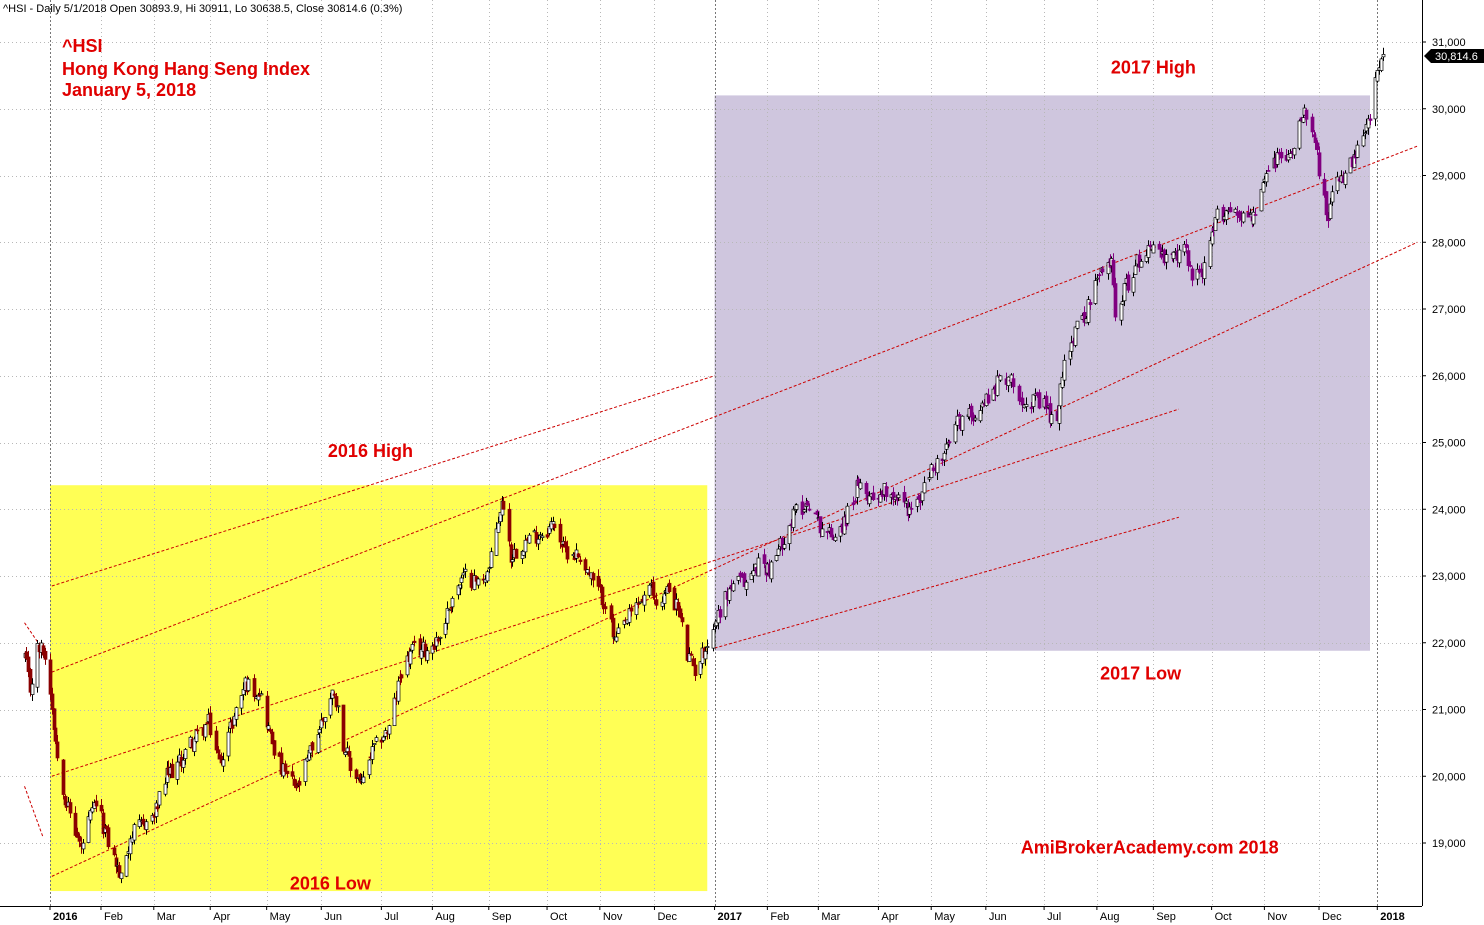 The width and height of the screenshot is (1484, 925). What do you see at coordinates (779, 917) in the screenshot?
I see `x-tick-label: Feb` at bounding box center [779, 917].